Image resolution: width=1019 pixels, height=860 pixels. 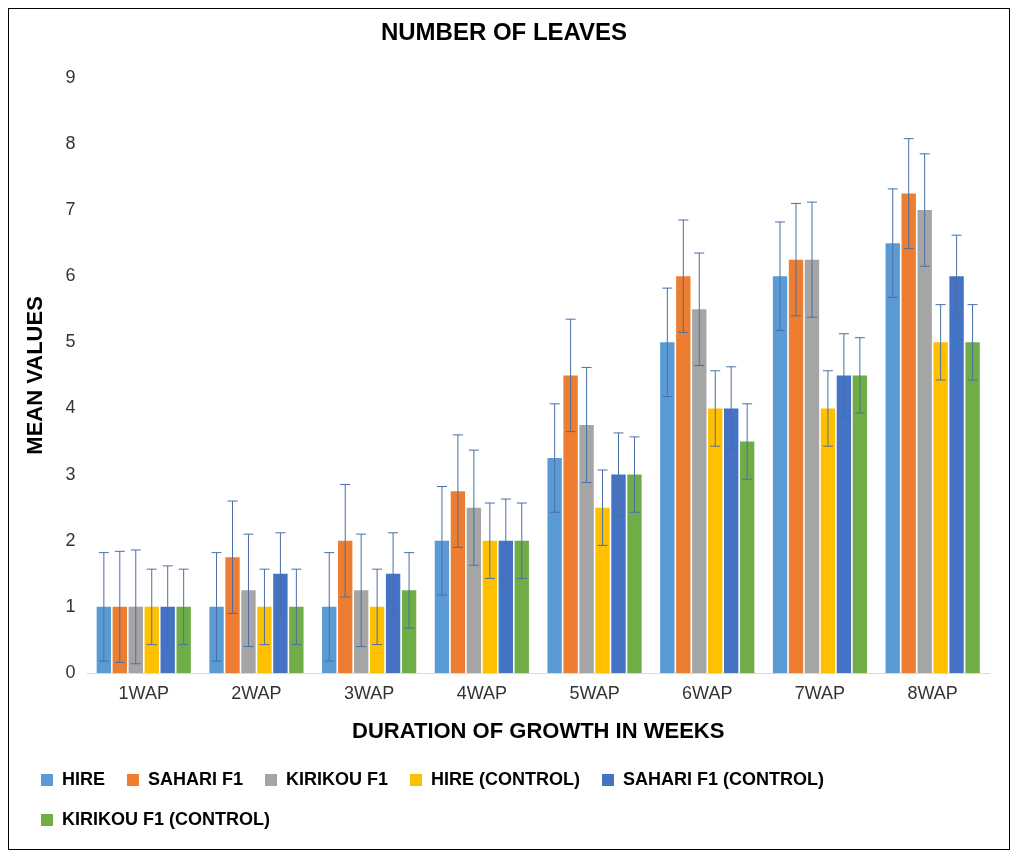 I want to click on y-tick-label: 5, so click(x=70, y=341).